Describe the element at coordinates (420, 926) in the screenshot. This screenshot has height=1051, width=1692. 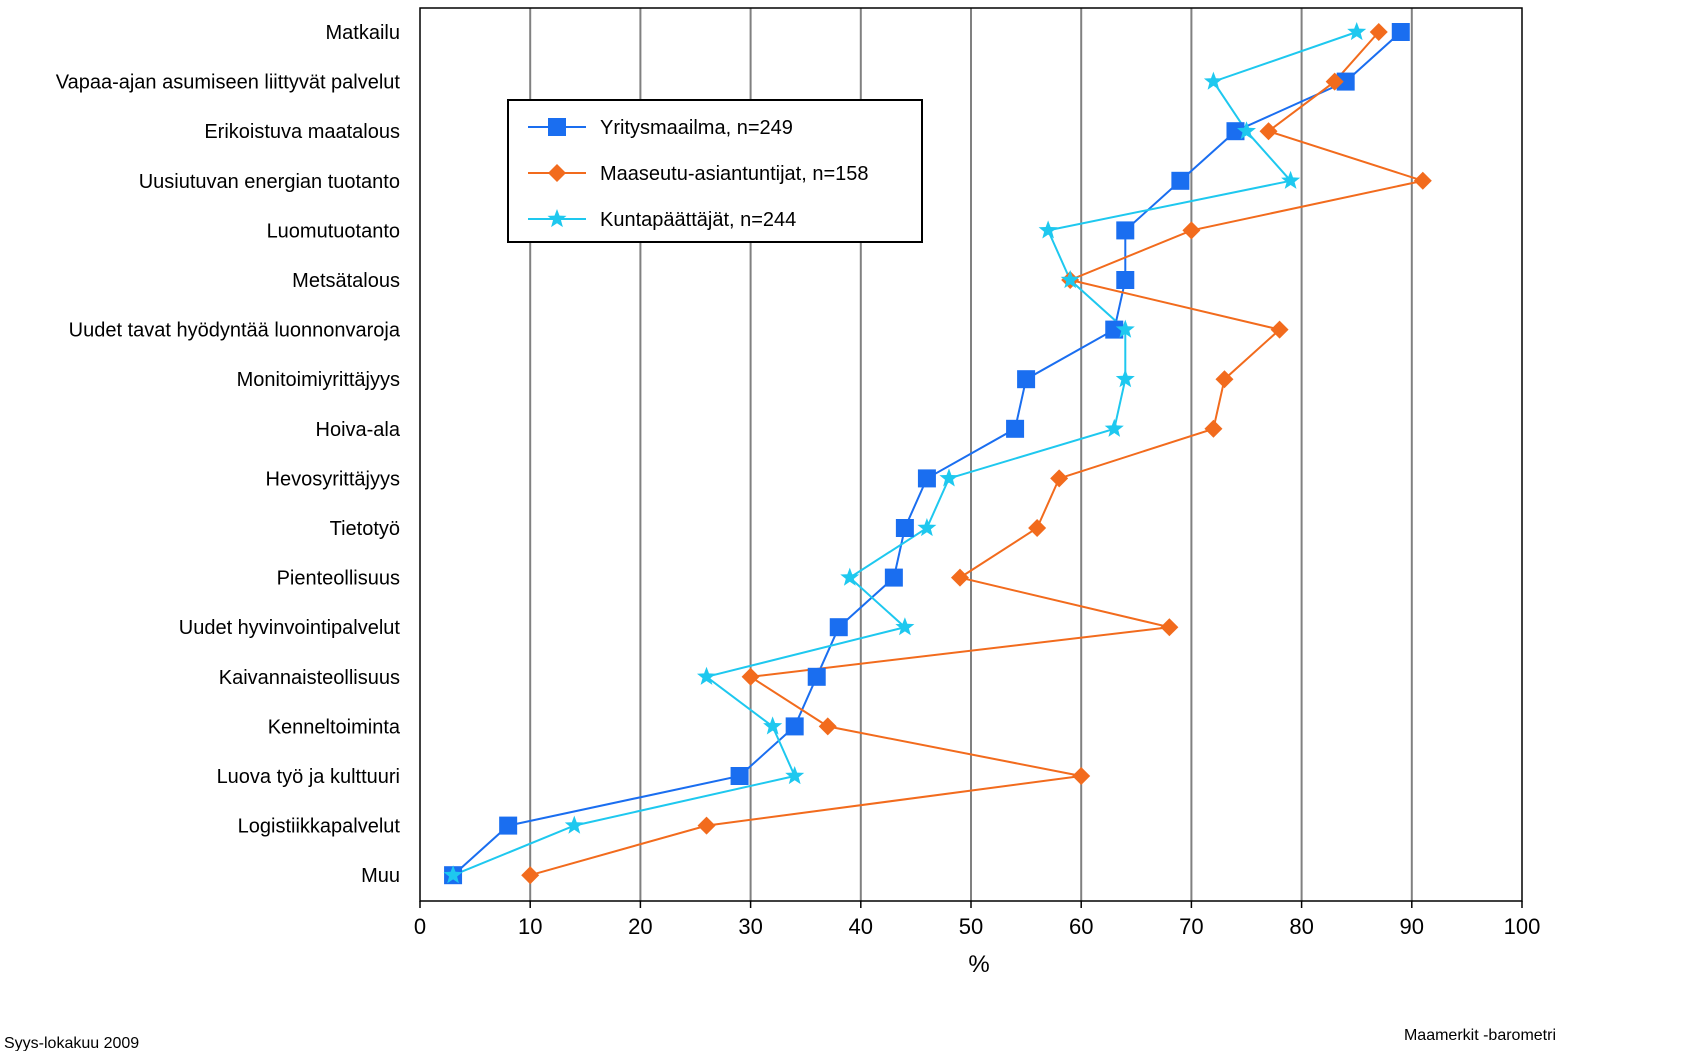
I see `x-tick-label: 0` at that location.